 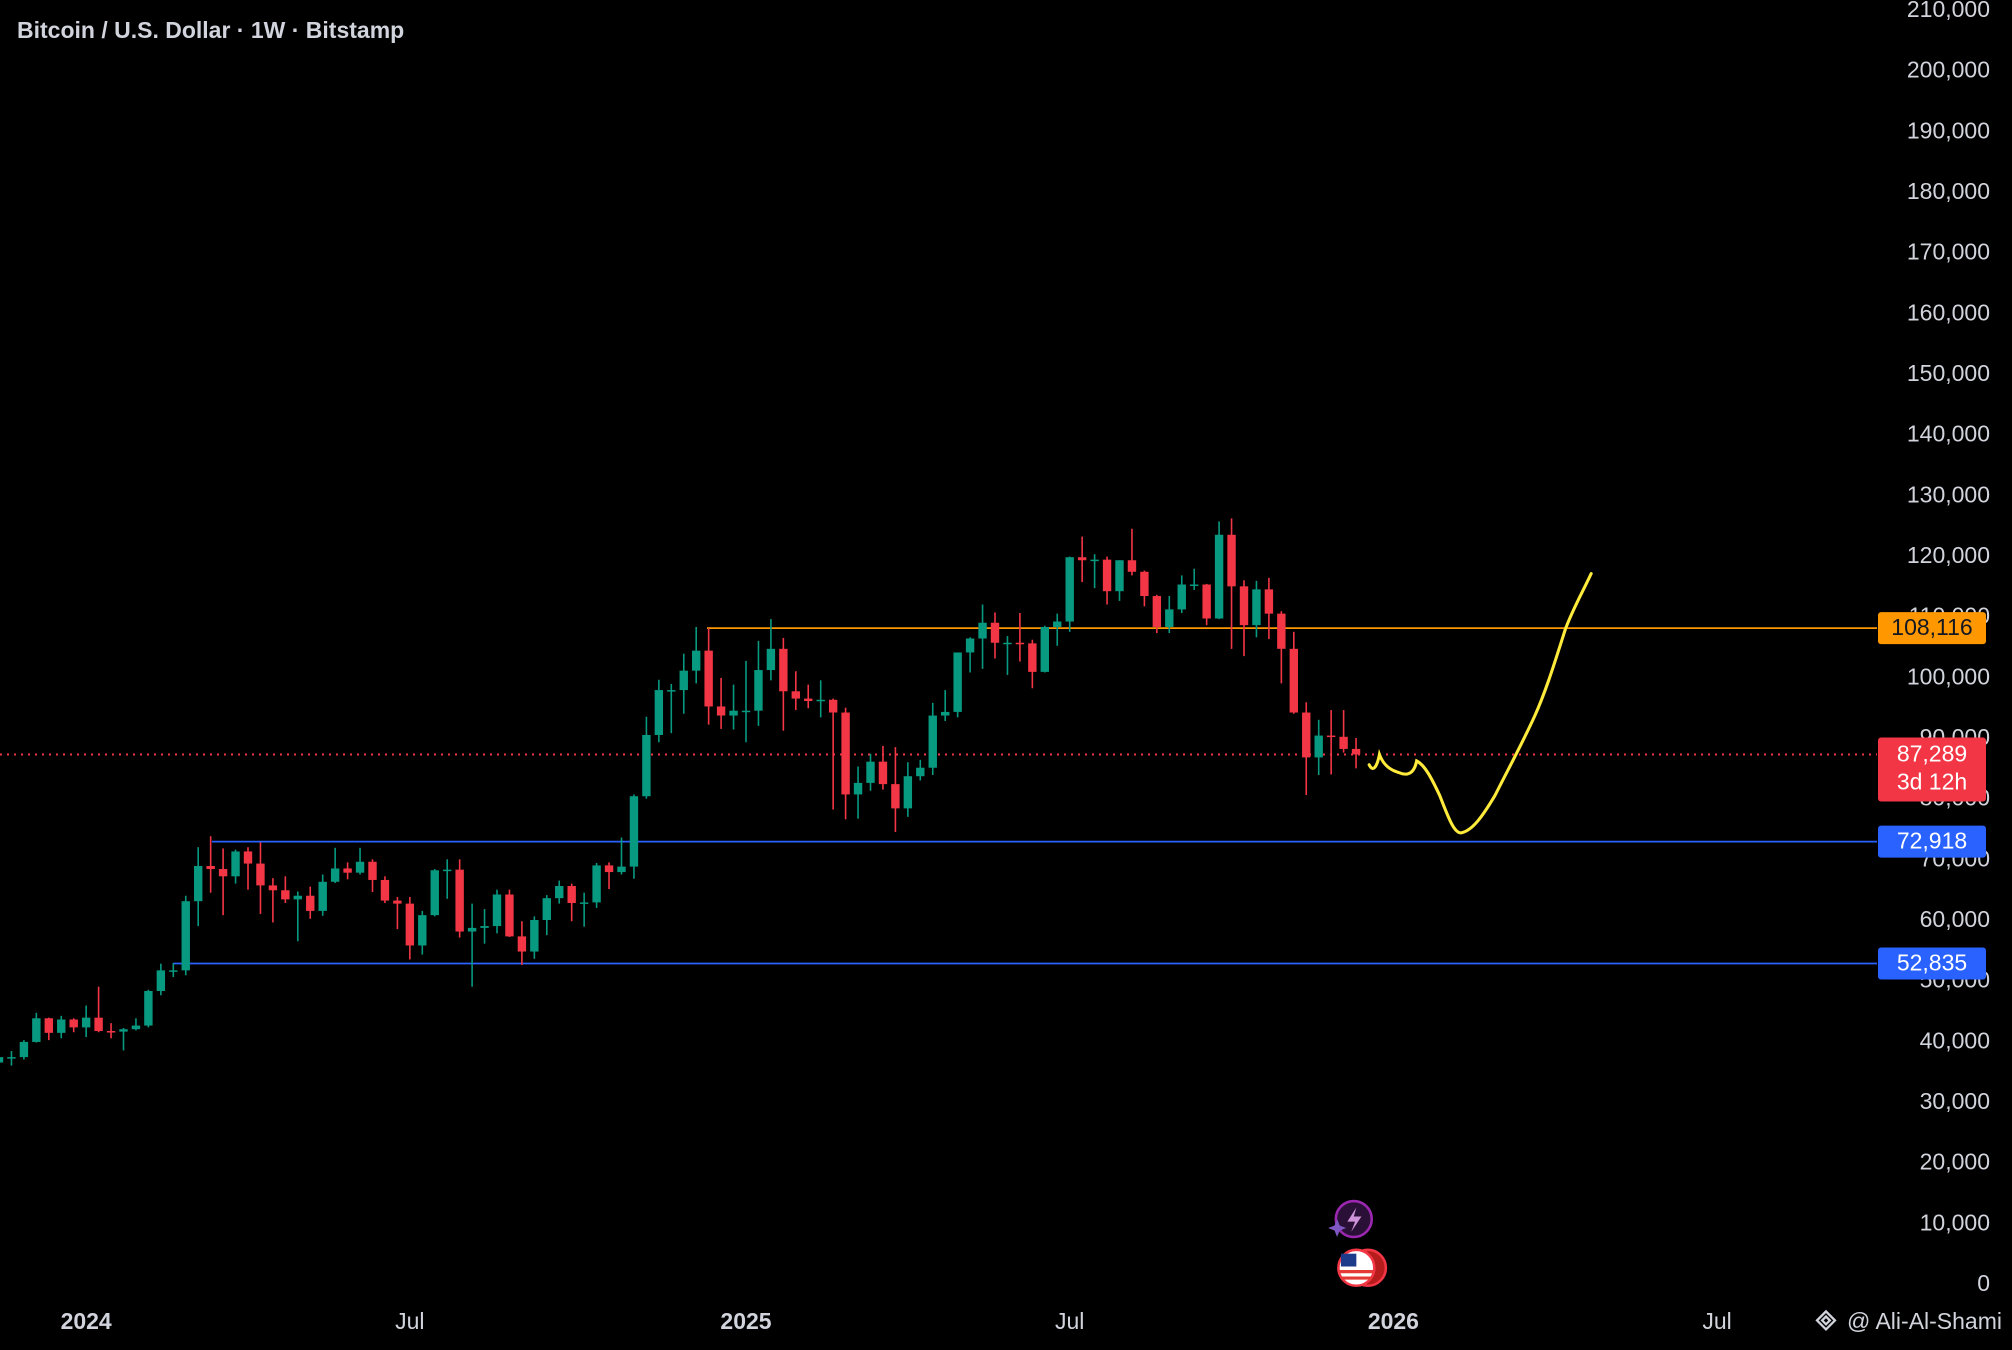 What do you see at coordinates (1393, 1321) in the screenshot?
I see `x-tick-label: 2026` at bounding box center [1393, 1321].